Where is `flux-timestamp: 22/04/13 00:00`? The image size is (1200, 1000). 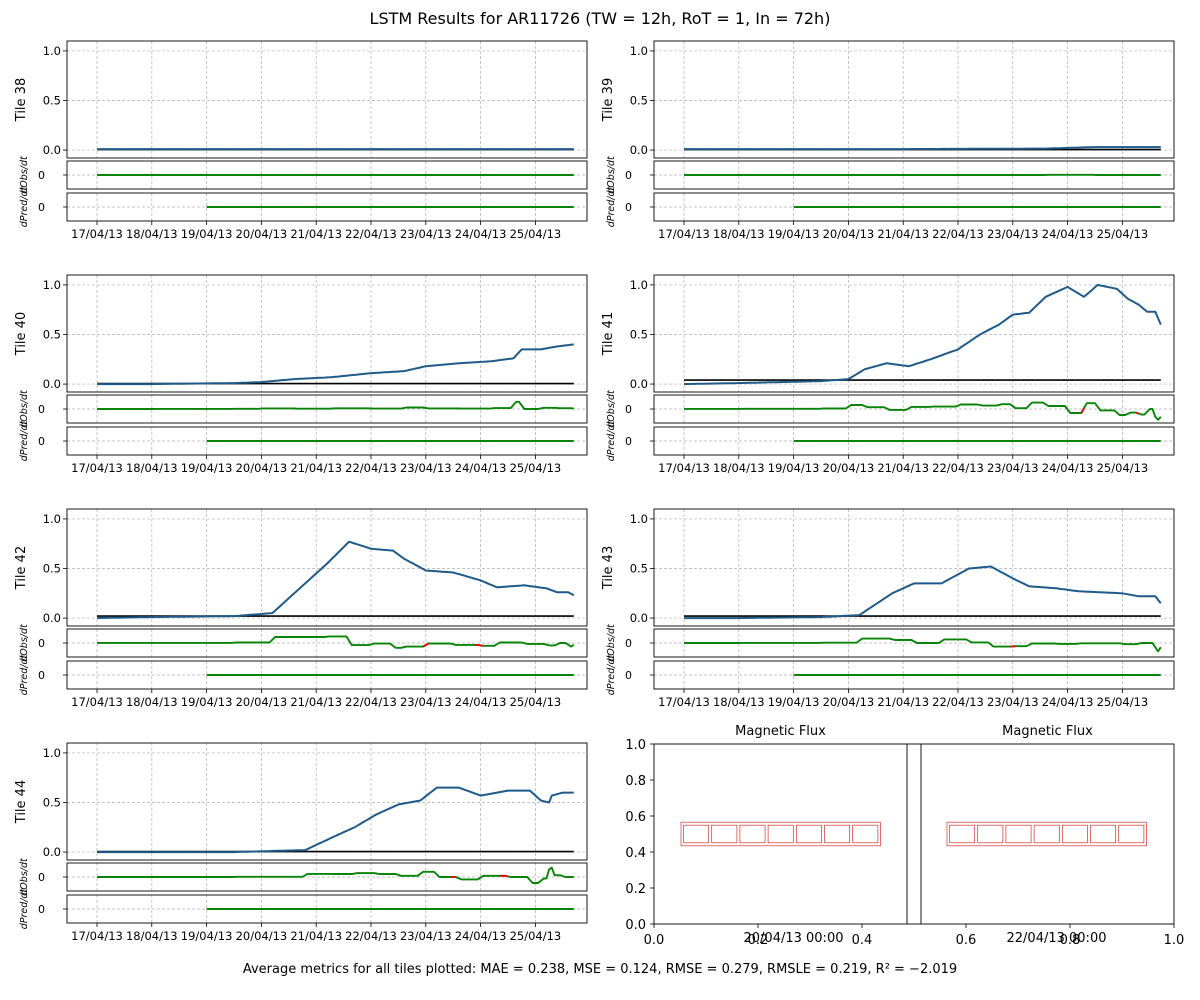
flux-timestamp: 22/04/13 00:00 is located at coordinates (1057, 938).